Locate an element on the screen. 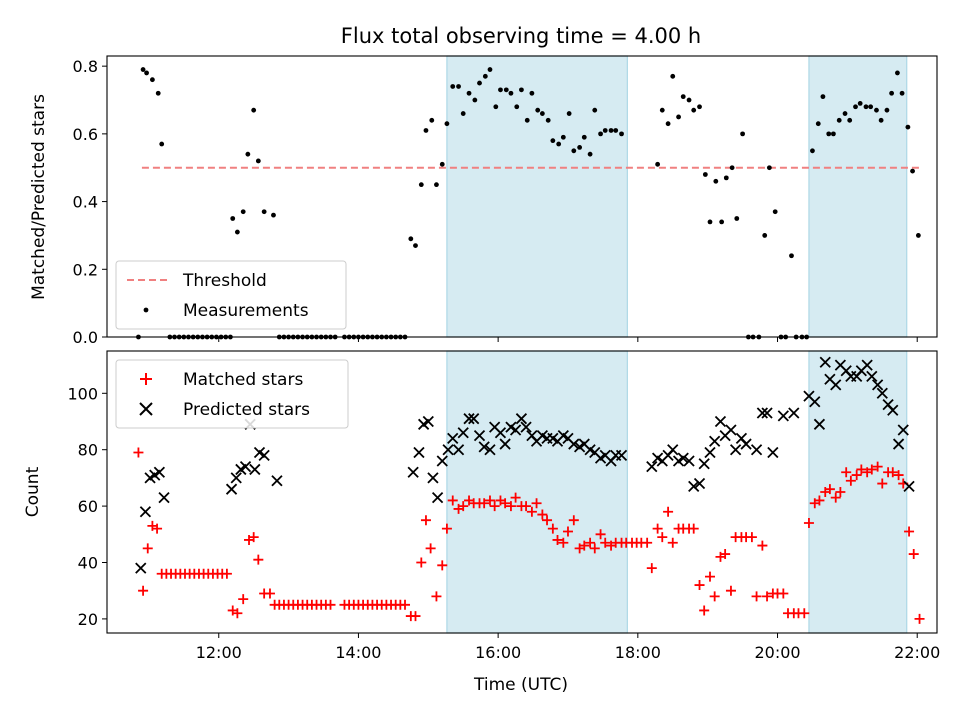  y-tick-label: 0.2 is located at coordinates (85, 269).